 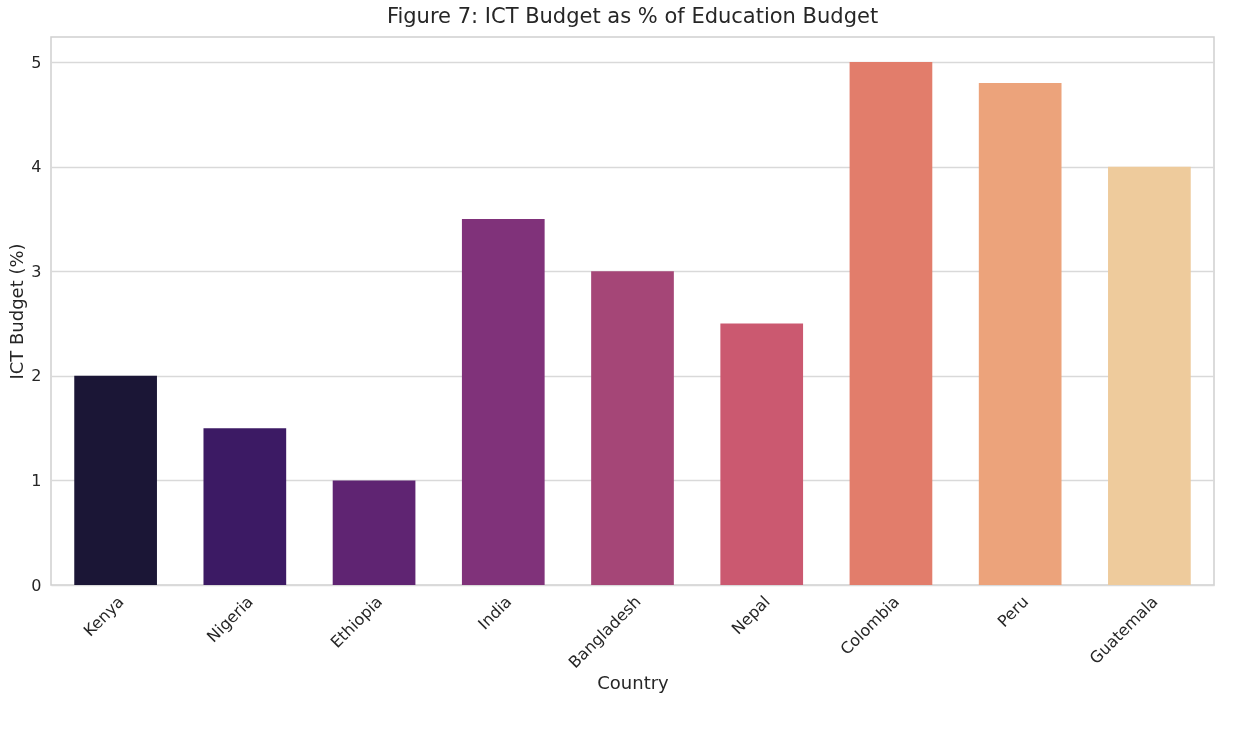 What do you see at coordinates (36, 62) in the screenshot?
I see `y-tick-label: 5` at bounding box center [36, 62].